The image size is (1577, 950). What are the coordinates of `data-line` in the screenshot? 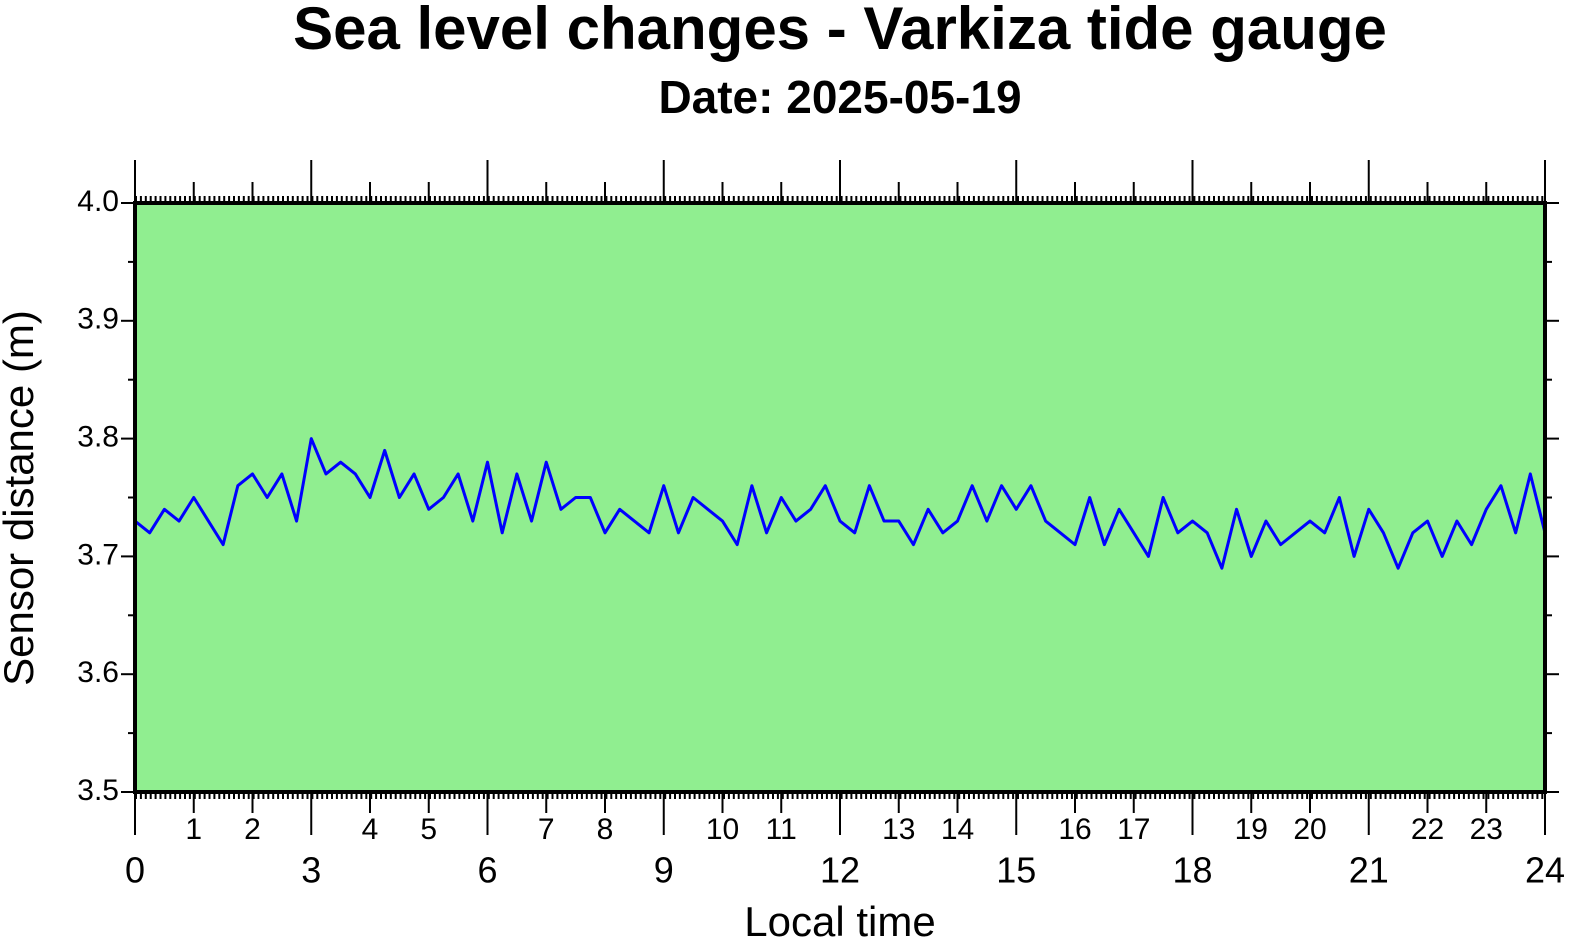 It's located at (840, 503).